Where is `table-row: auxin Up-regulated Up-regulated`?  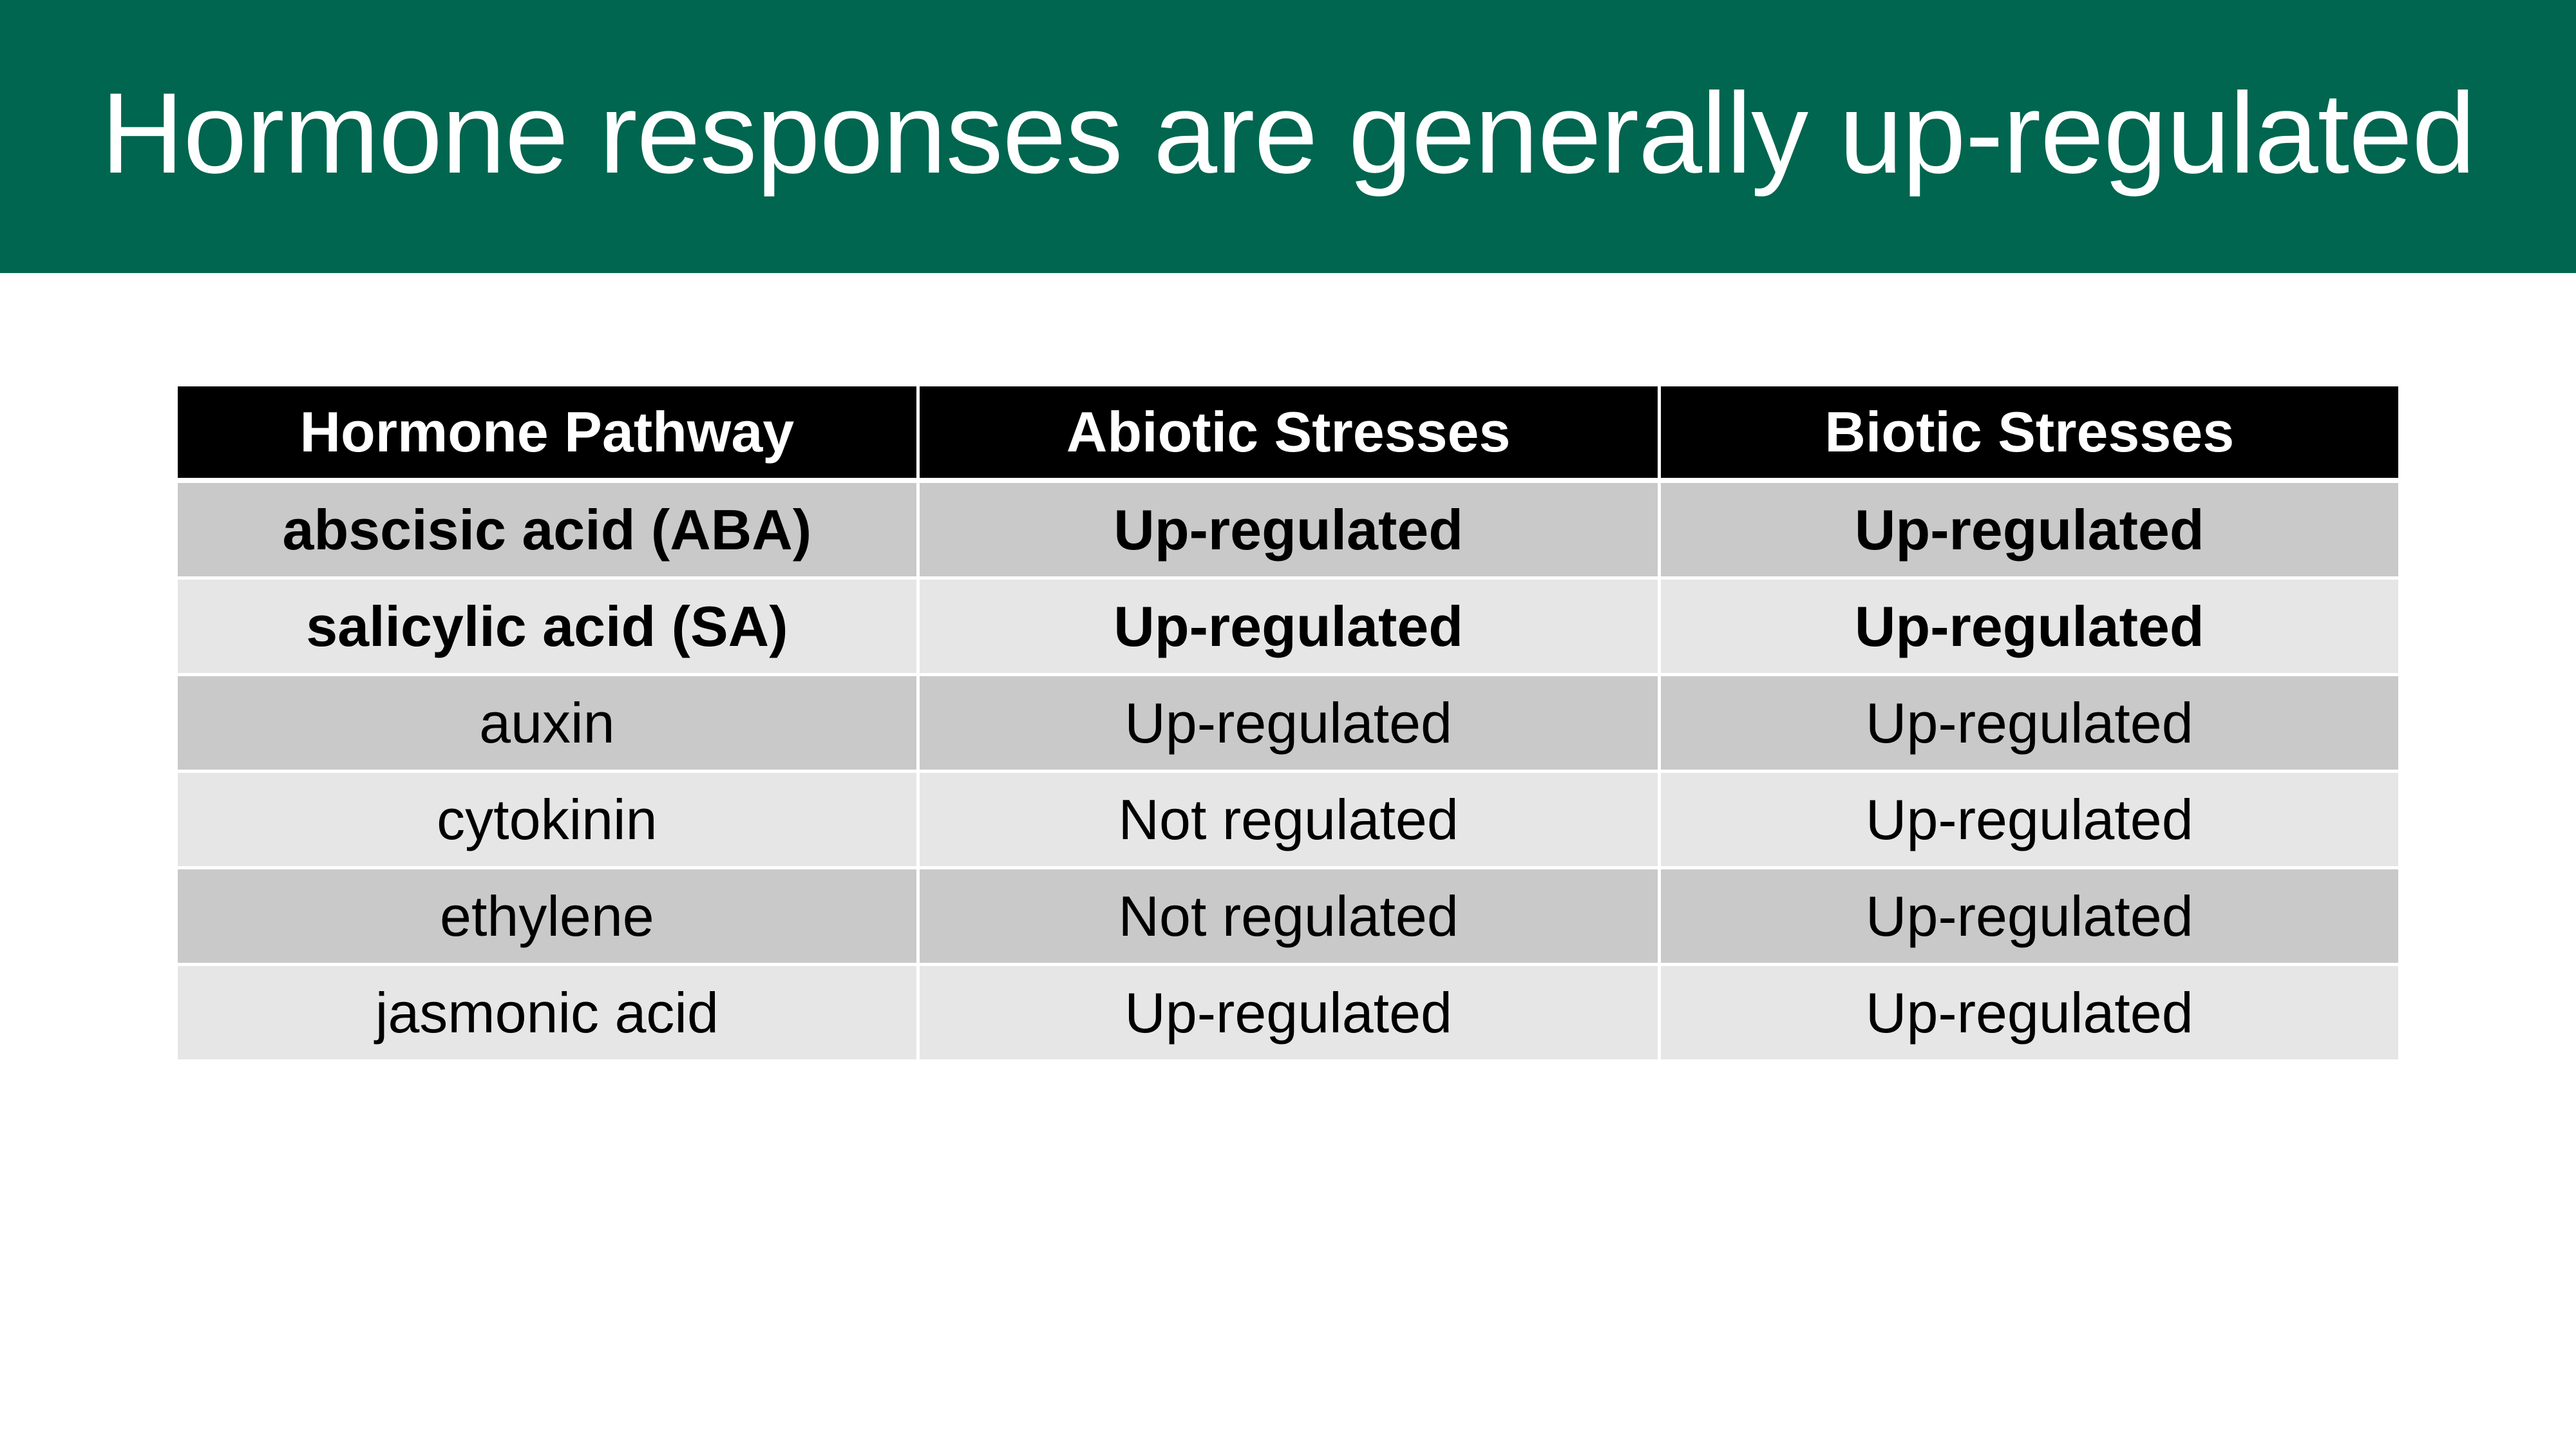 table-row: auxin Up-regulated Up-regulated is located at coordinates (1288, 724).